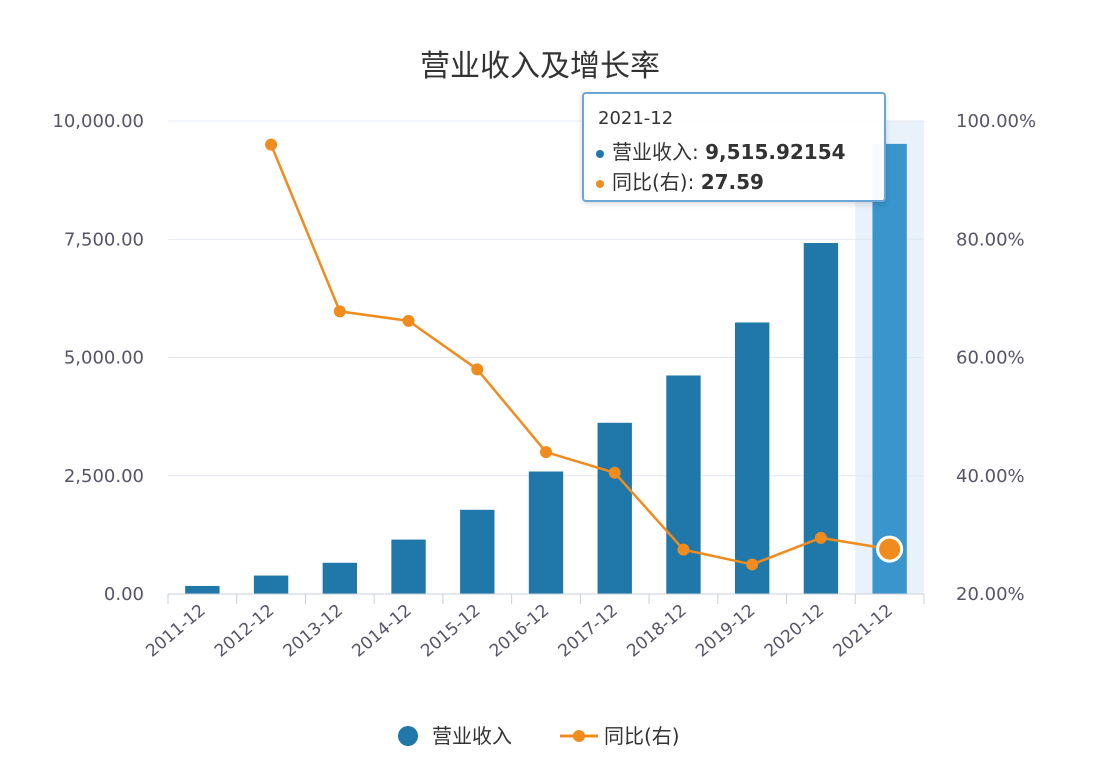  I want to click on chart-title: 营业收入及增长率, so click(540, 66).